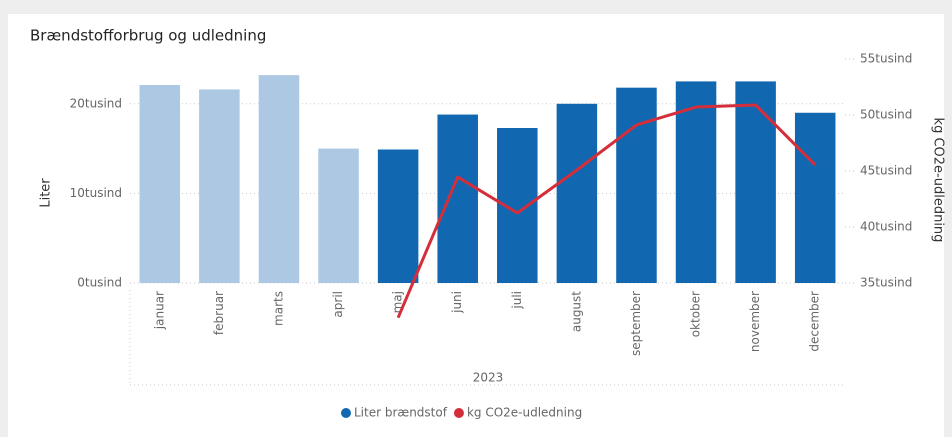 This screenshot has height=437, width=952. Describe the element at coordinates (886, 115) in the screenshot. I see `y2-tick-label: 50tusind` at that location.